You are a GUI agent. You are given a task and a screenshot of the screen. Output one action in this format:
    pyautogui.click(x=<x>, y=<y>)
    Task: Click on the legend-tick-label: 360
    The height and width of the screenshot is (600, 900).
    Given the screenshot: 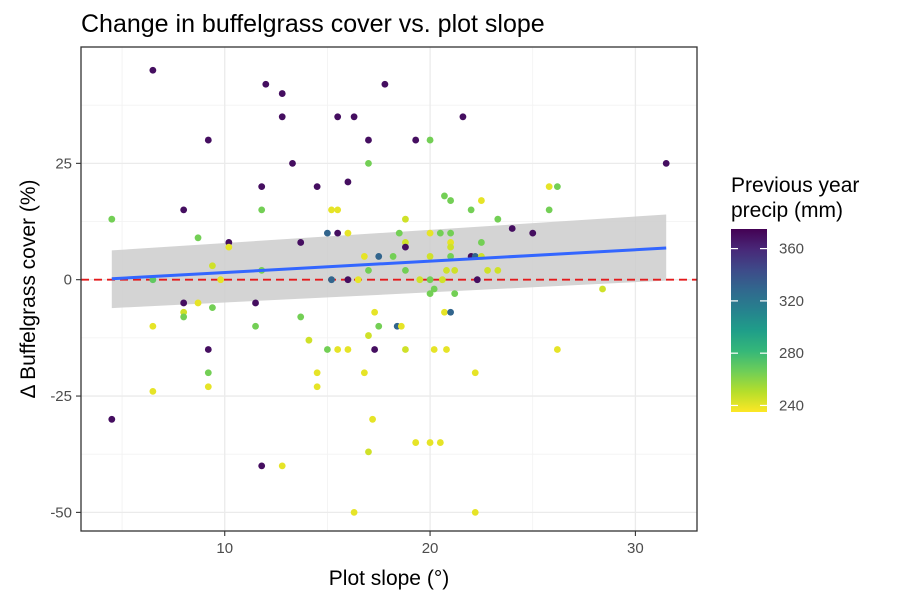 What is the action you would take?
    pyautogui.click(x=791, y=249)
    